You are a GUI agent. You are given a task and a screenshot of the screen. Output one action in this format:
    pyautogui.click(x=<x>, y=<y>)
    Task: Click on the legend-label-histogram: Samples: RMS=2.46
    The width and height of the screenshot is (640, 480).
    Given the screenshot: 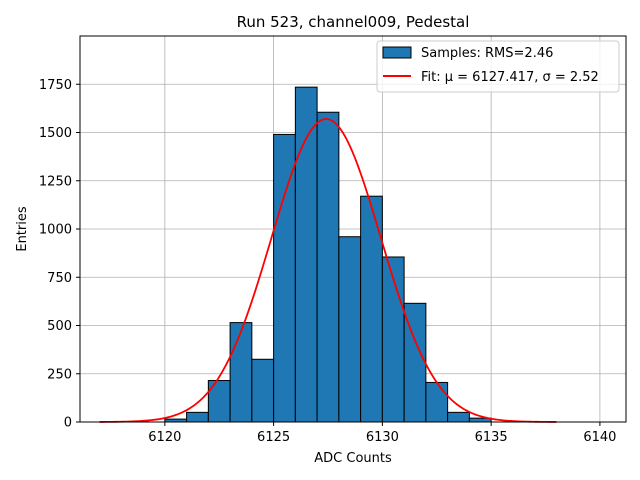 What is the action you would take?
    pyautogui.click(x=487, y=53)
    